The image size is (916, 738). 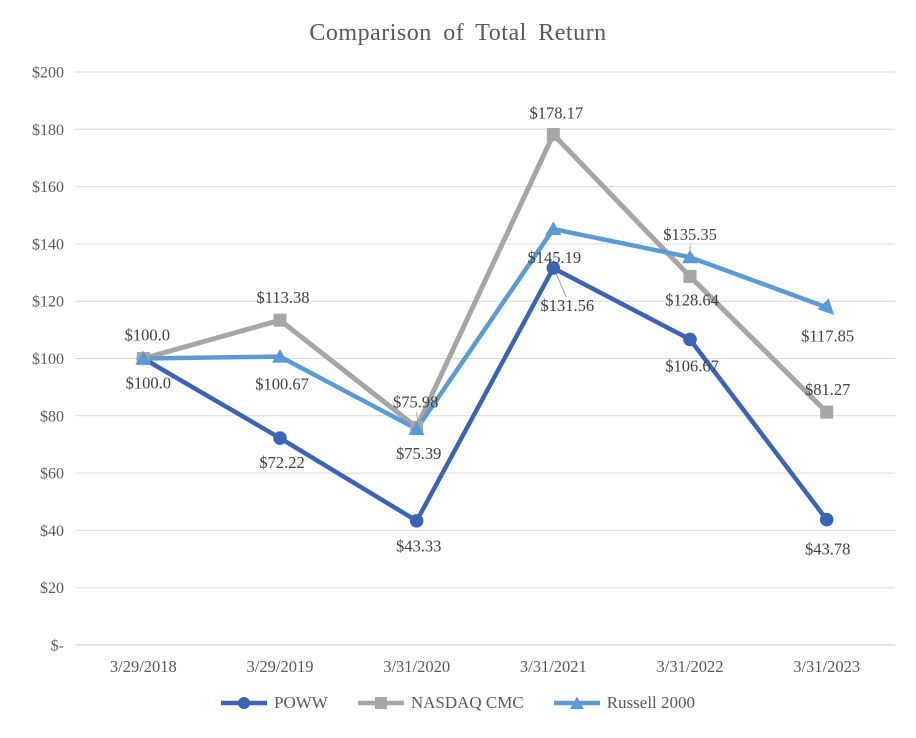 I want to click on legend-label-poww: POWW, so click(x=300, y=702).